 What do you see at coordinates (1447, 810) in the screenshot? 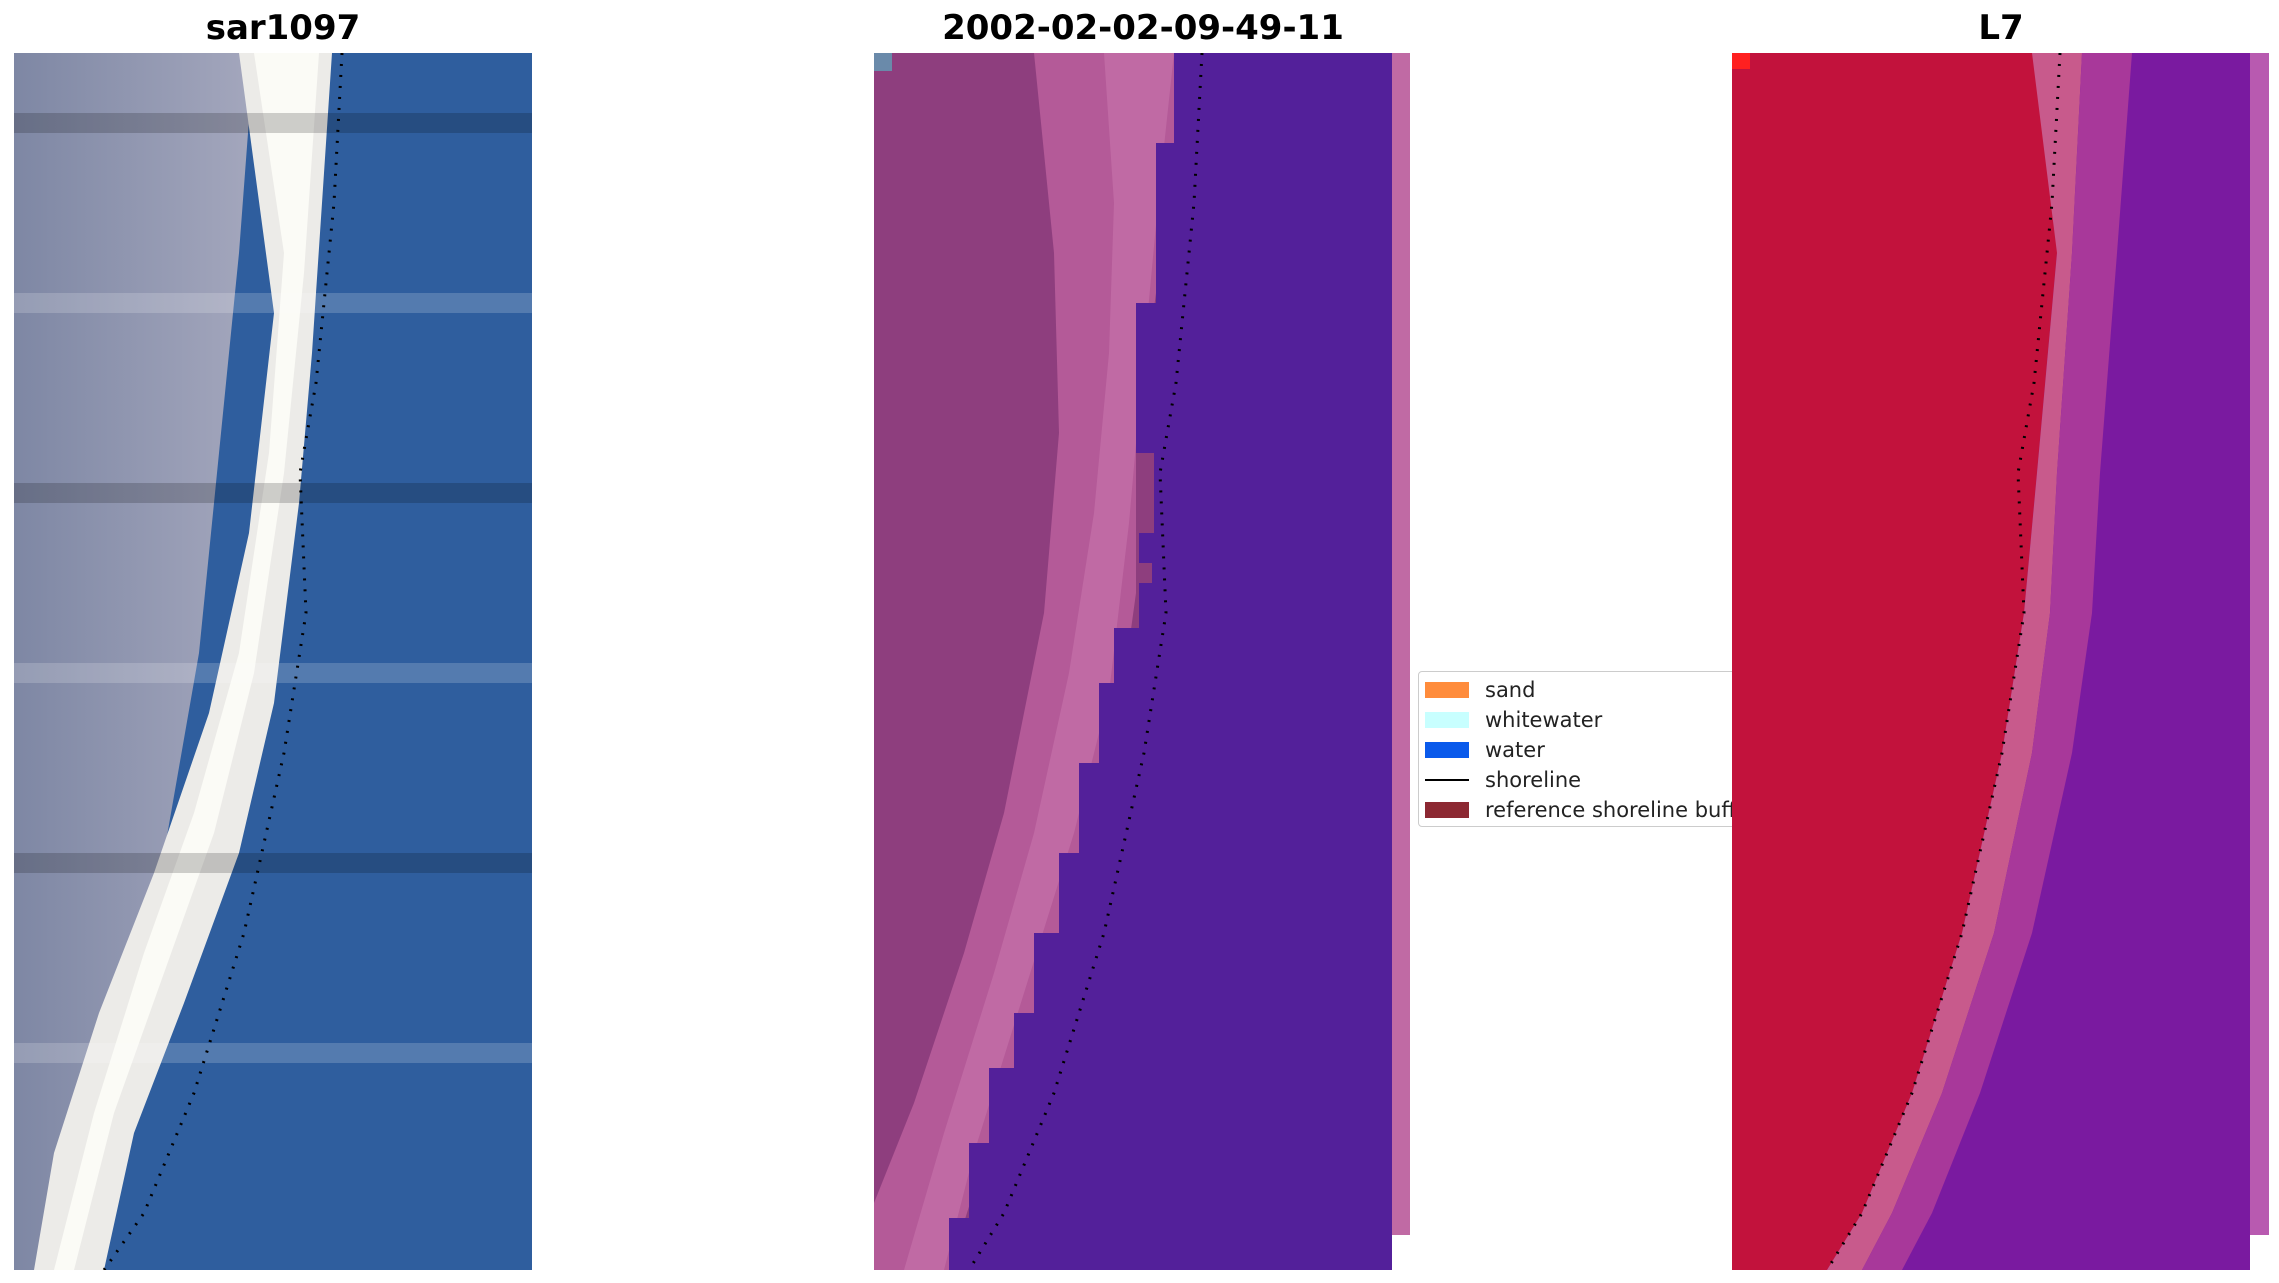
I see `reference-buffer-swatch-icon` at bounding box center [1447, 810].